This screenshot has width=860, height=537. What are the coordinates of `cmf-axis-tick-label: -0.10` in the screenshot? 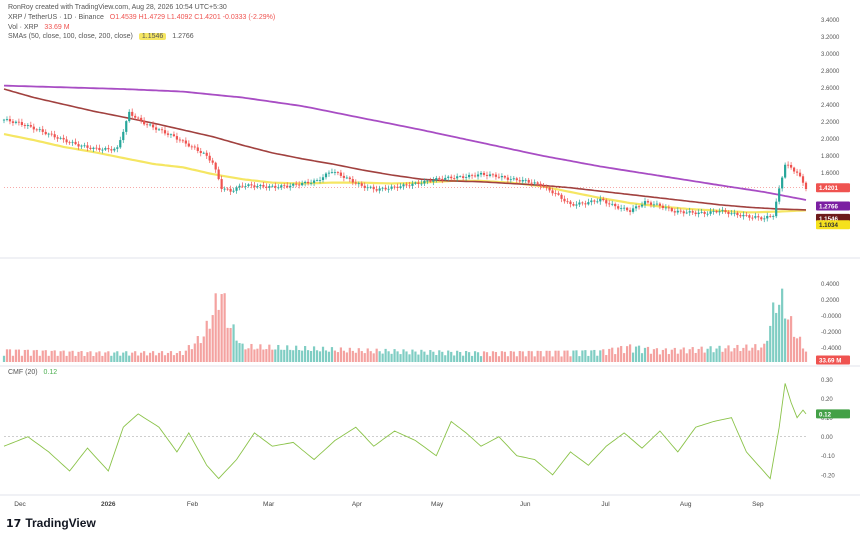 It's located at (828, 457).